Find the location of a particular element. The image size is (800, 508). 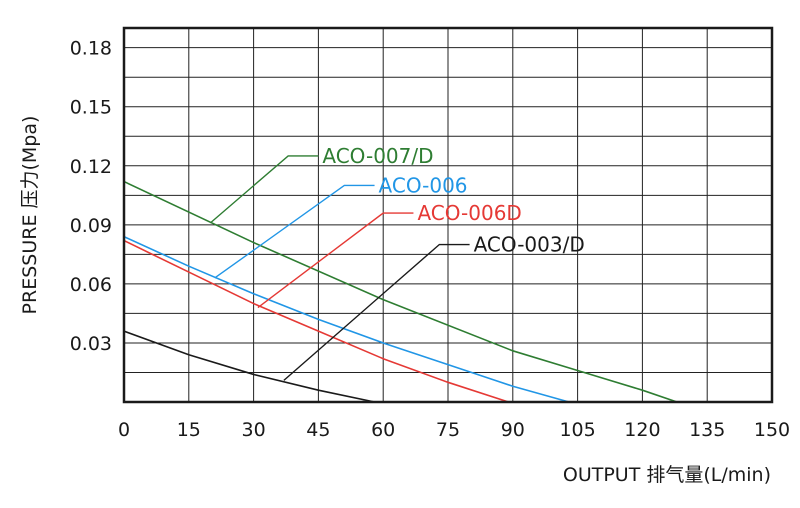

x-tick-labels: 0 15 30 45 60 75 90 105 120 135 150 is located at coordinates (454, 430).